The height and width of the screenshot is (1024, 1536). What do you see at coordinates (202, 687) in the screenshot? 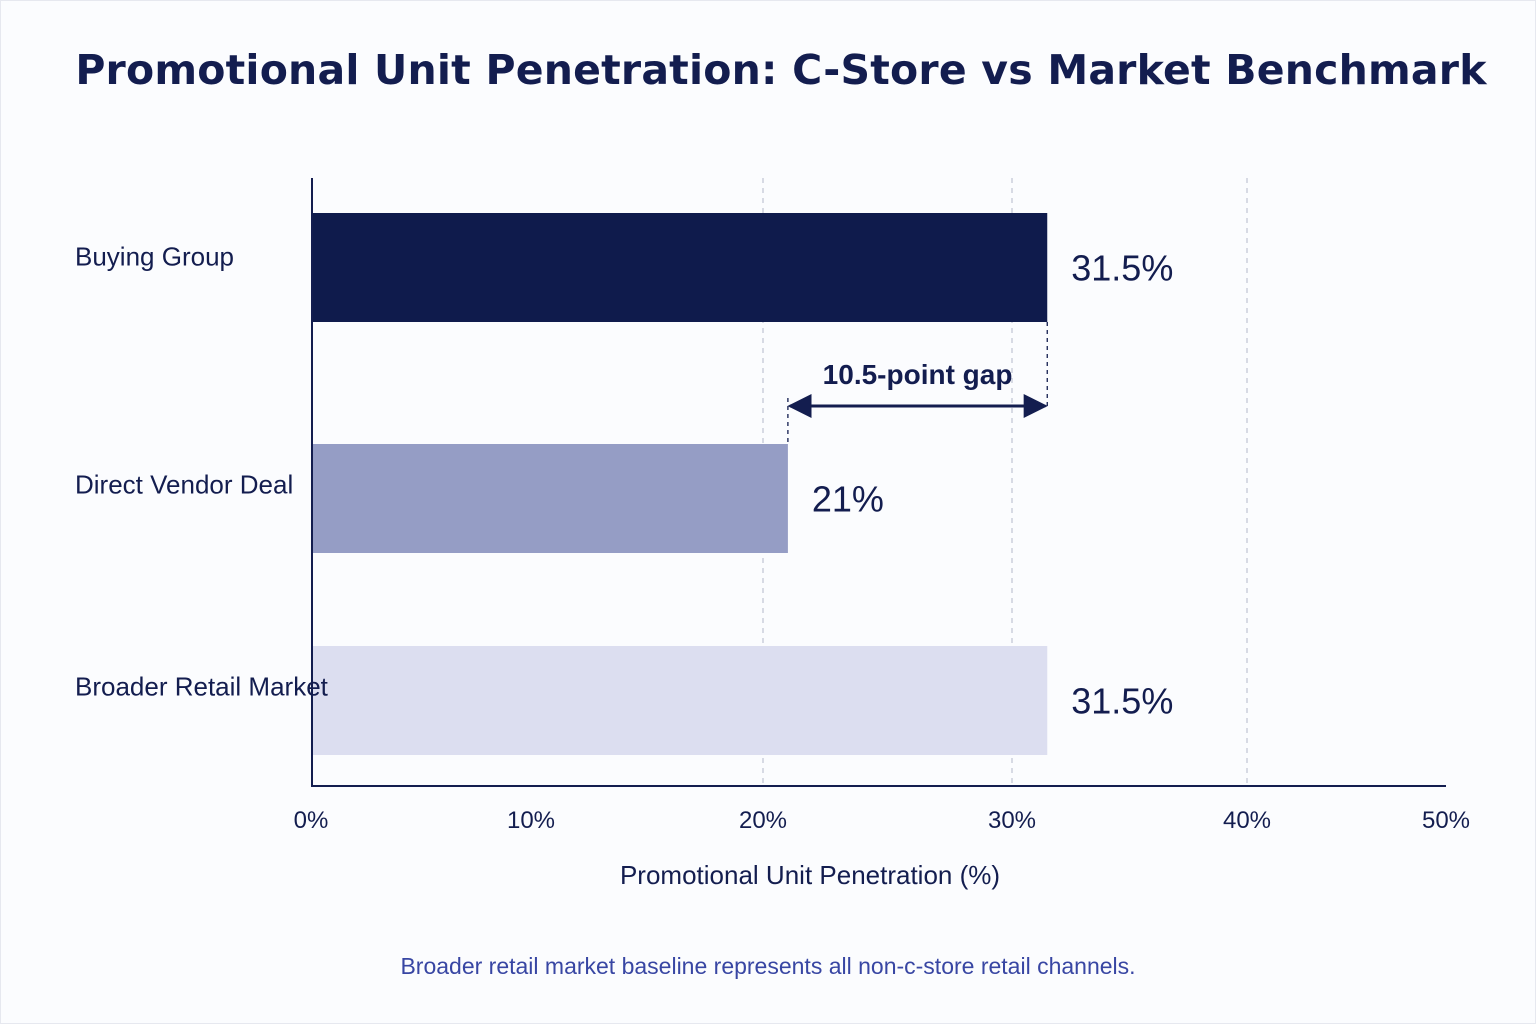
I see `category-label: Broader Retail Market` at bounding box center [202, 687].